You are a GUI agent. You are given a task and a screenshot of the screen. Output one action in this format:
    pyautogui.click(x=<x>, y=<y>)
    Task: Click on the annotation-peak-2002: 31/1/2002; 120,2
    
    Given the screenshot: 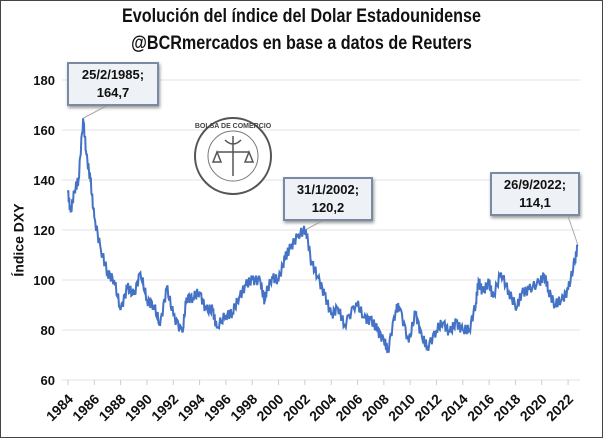 What is the action you would take?
    pyautogui.click(x=328, y=199)
    